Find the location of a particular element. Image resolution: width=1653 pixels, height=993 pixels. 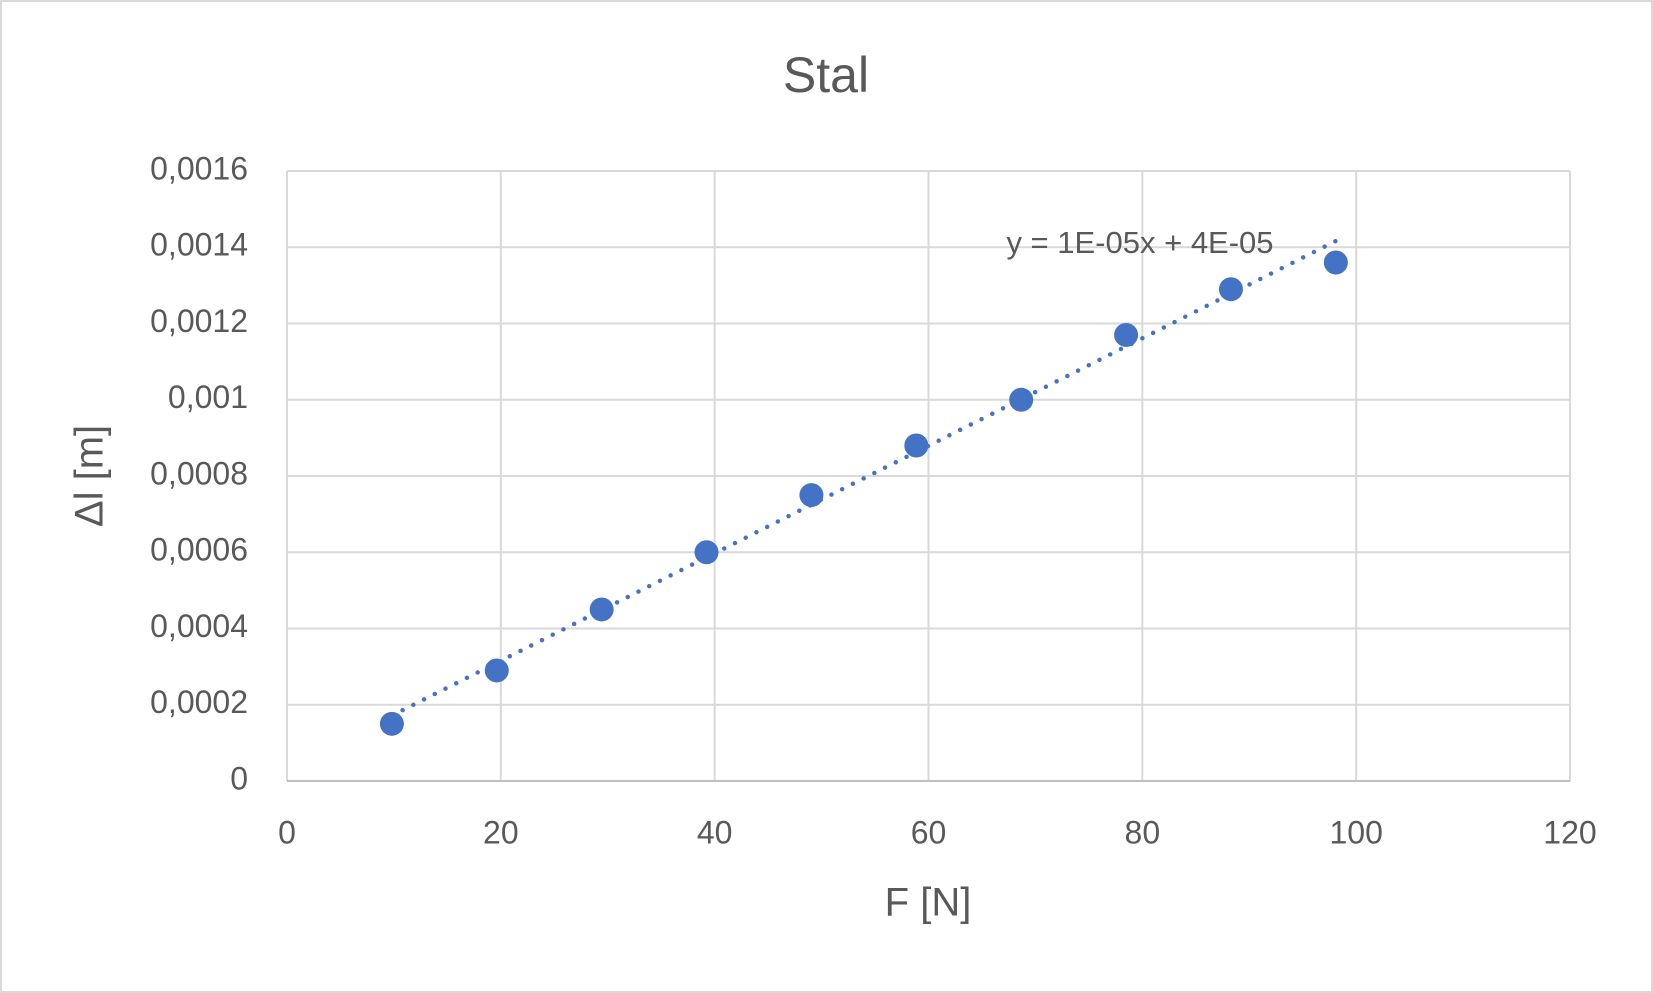

x-axis-title: F [N] is located at coordinates (928, 903).